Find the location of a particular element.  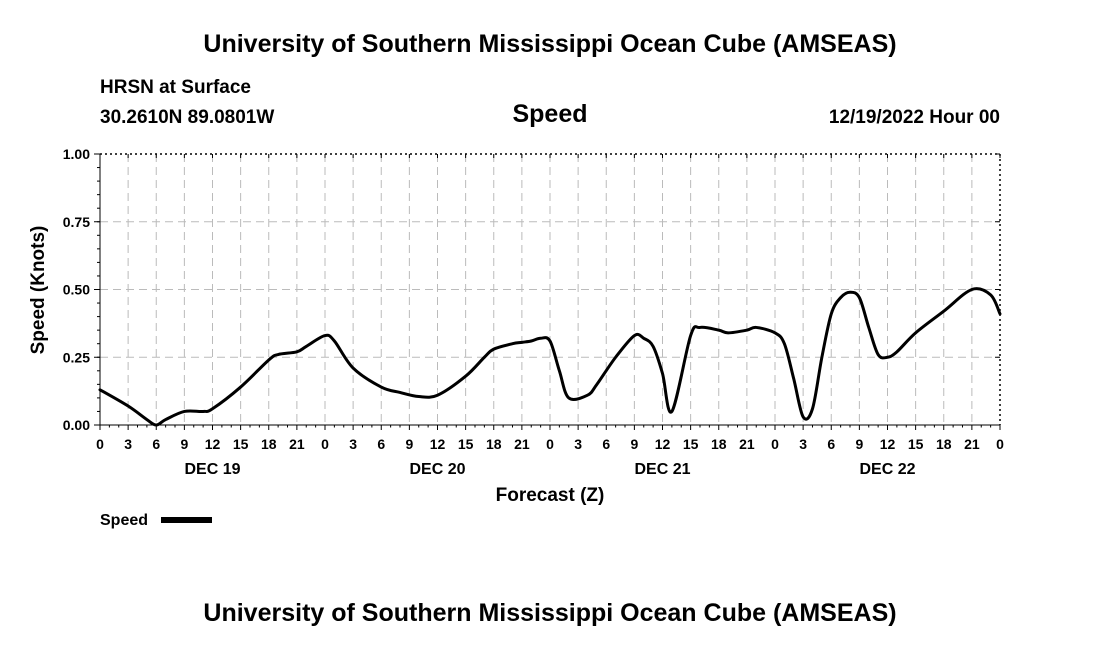

location-label: HRSN at Surface is located at coordinates (175, 87).